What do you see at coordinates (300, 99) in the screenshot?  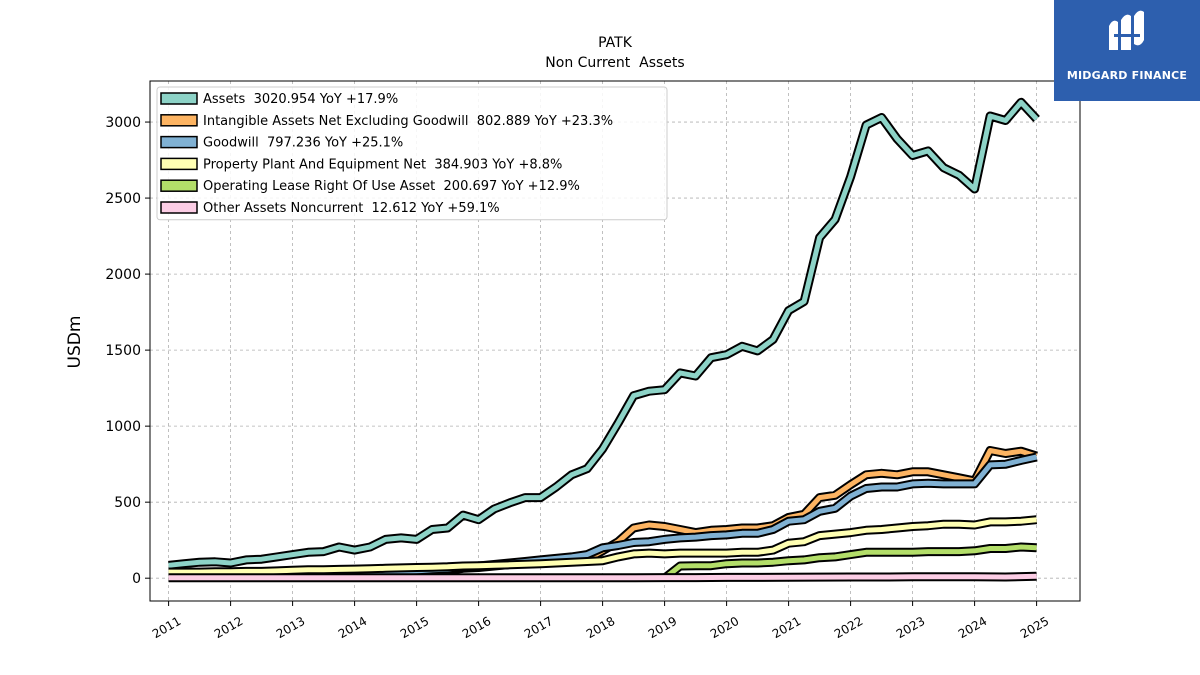 I see `legend-label-0: Assets 3020.954 YoY +17.9%` at bounding box center [300, 99].